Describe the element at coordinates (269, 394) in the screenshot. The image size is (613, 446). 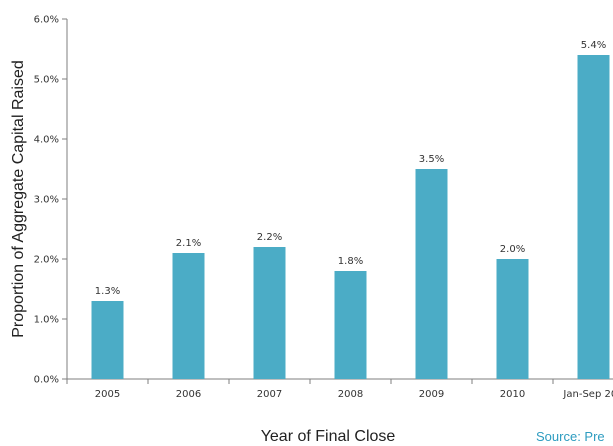
I see `x-tick-label: 2007` at that location.